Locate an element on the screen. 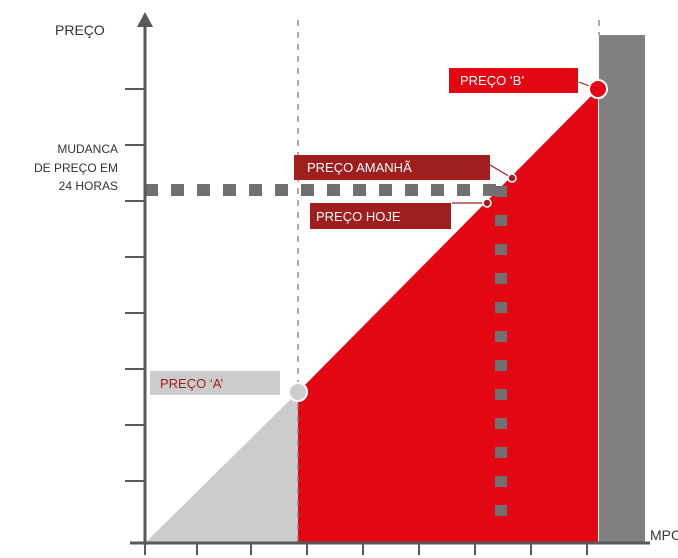 This screenshot has width=678, height=558. price-a-label: PREÇO ‘A’ is located at coordinates (191, 383).